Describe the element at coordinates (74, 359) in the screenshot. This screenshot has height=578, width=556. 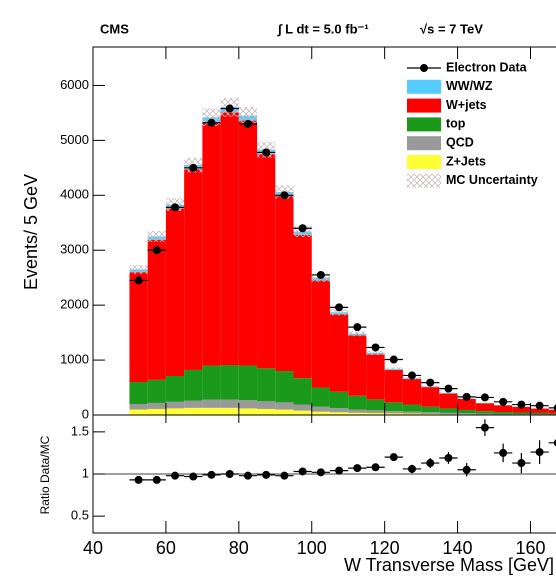
I see `y-tick-label: 1000` at that location.